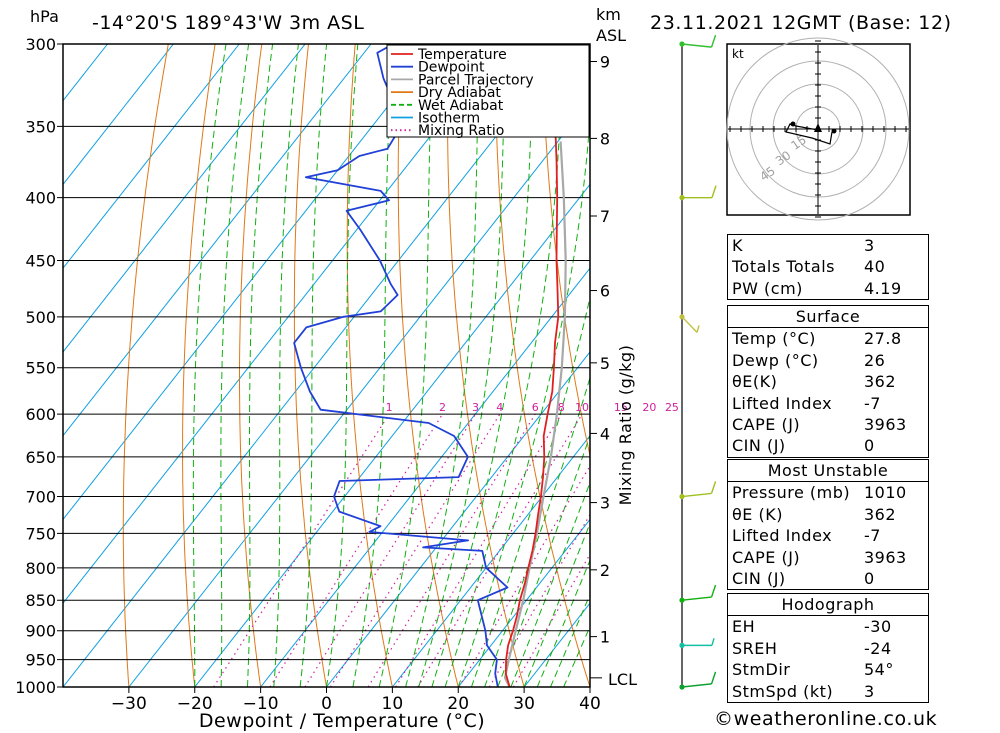  I want to click on km-tick-label: 6, so click(605, 291).